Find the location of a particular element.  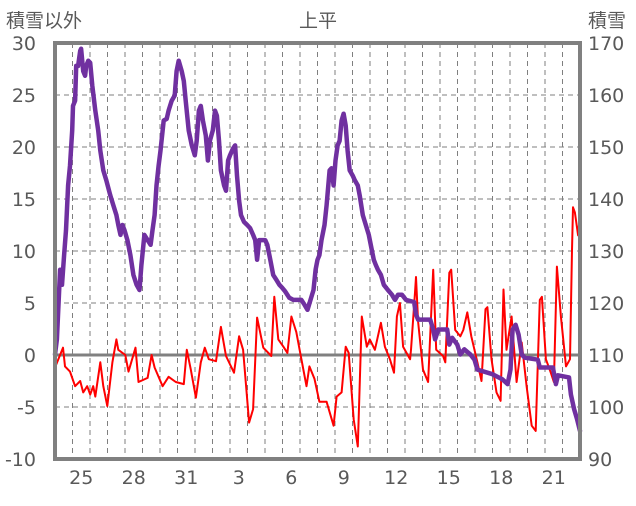

x-tick-label: 31 is located at coordinates (186, 478).